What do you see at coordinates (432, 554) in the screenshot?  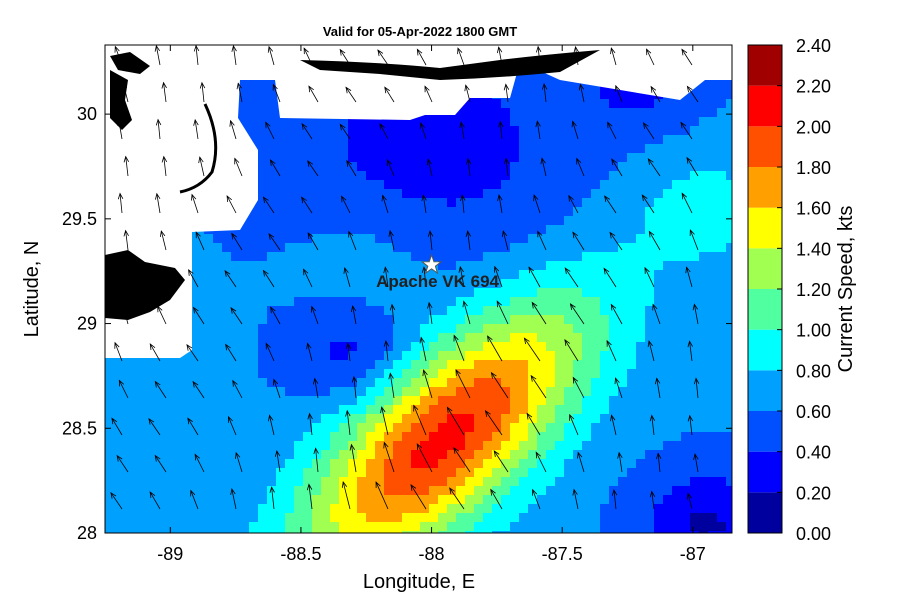 I see `x-tick-label: -88` at bounding box center [432, 554].